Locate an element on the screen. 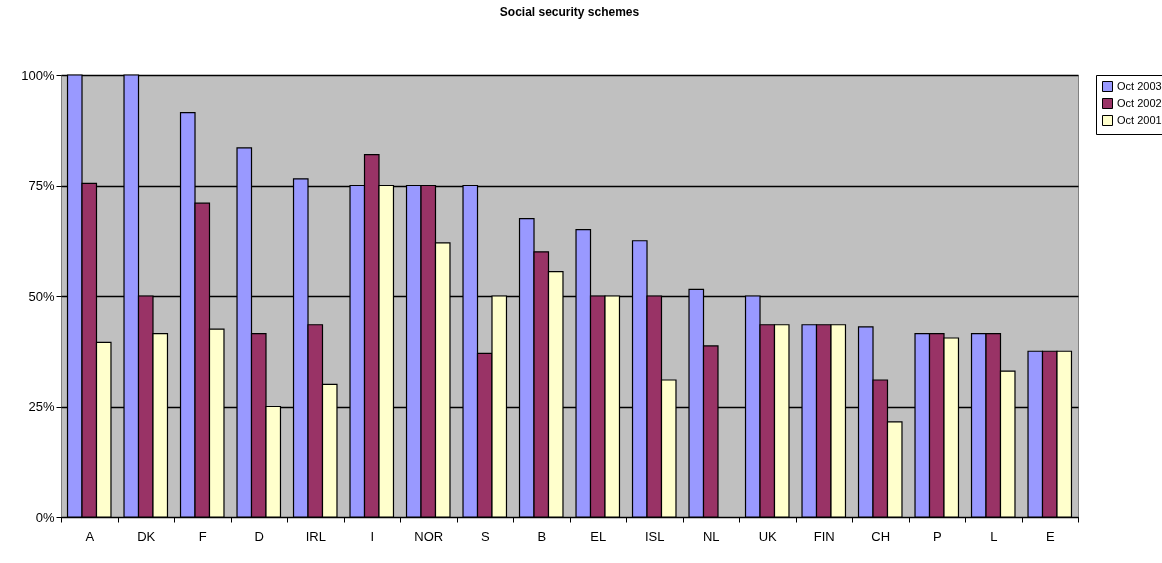 The image size is (1162, 563). legend-label: Oct 2002 is located at coordinates (1139, 102).